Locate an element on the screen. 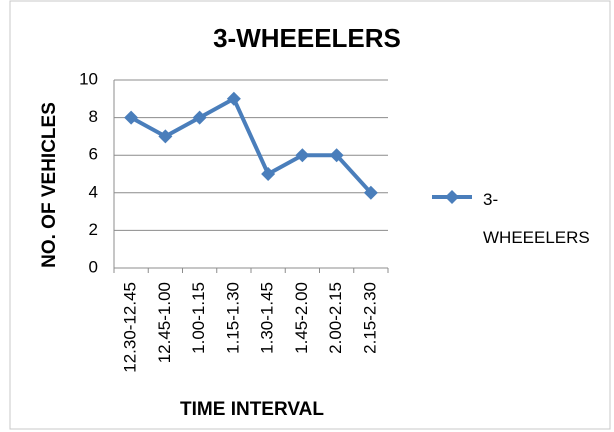 The image size is (614, 432). x-tick-label: 1.00-1.15 is located at coordinates (198, 318).